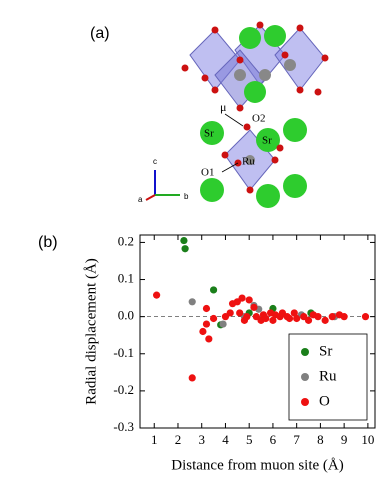 The image size is (382, 487). Describe the element at coordinates (320, 439) in the screenshot. I see `x-tick-label: 8` at that location.